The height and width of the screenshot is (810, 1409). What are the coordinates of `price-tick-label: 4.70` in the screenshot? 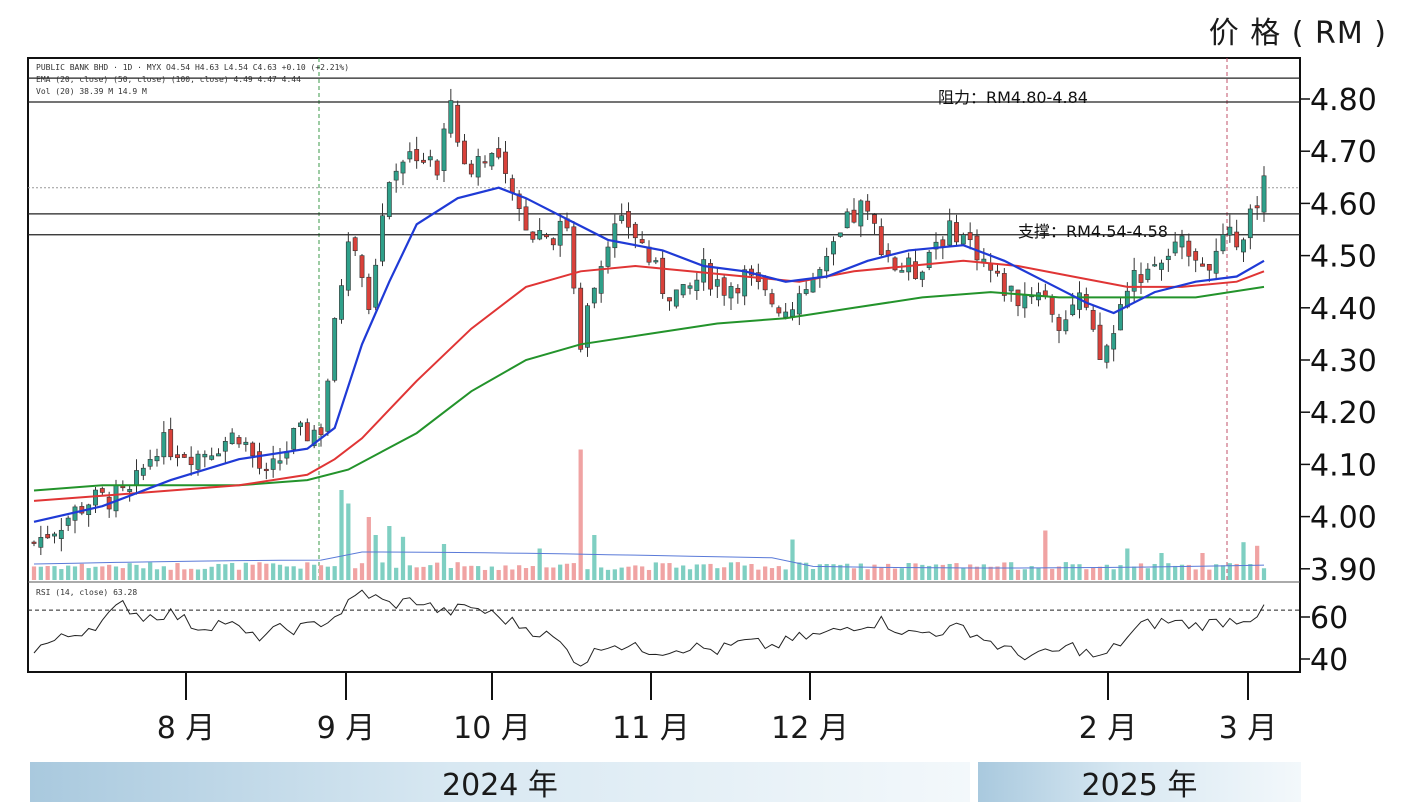 It's located at (1343, 152).